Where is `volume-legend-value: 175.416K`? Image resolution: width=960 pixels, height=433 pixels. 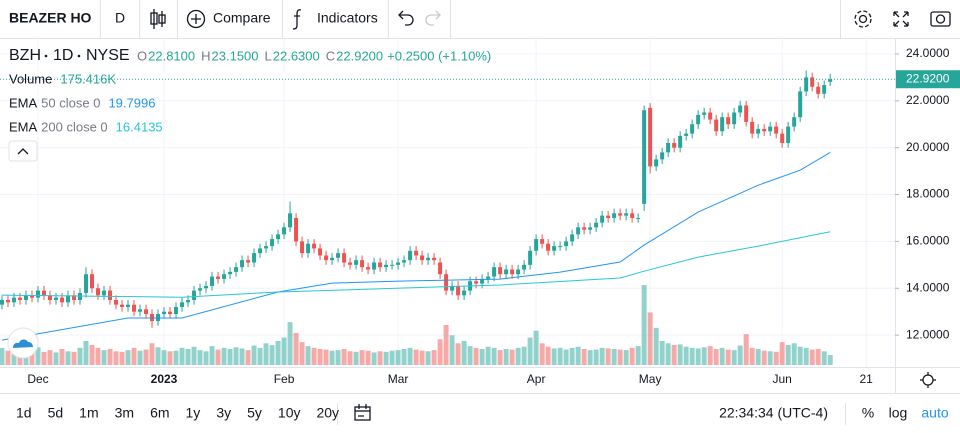
volume-legend-value: 175.416K is located at coordinates (88, 78).